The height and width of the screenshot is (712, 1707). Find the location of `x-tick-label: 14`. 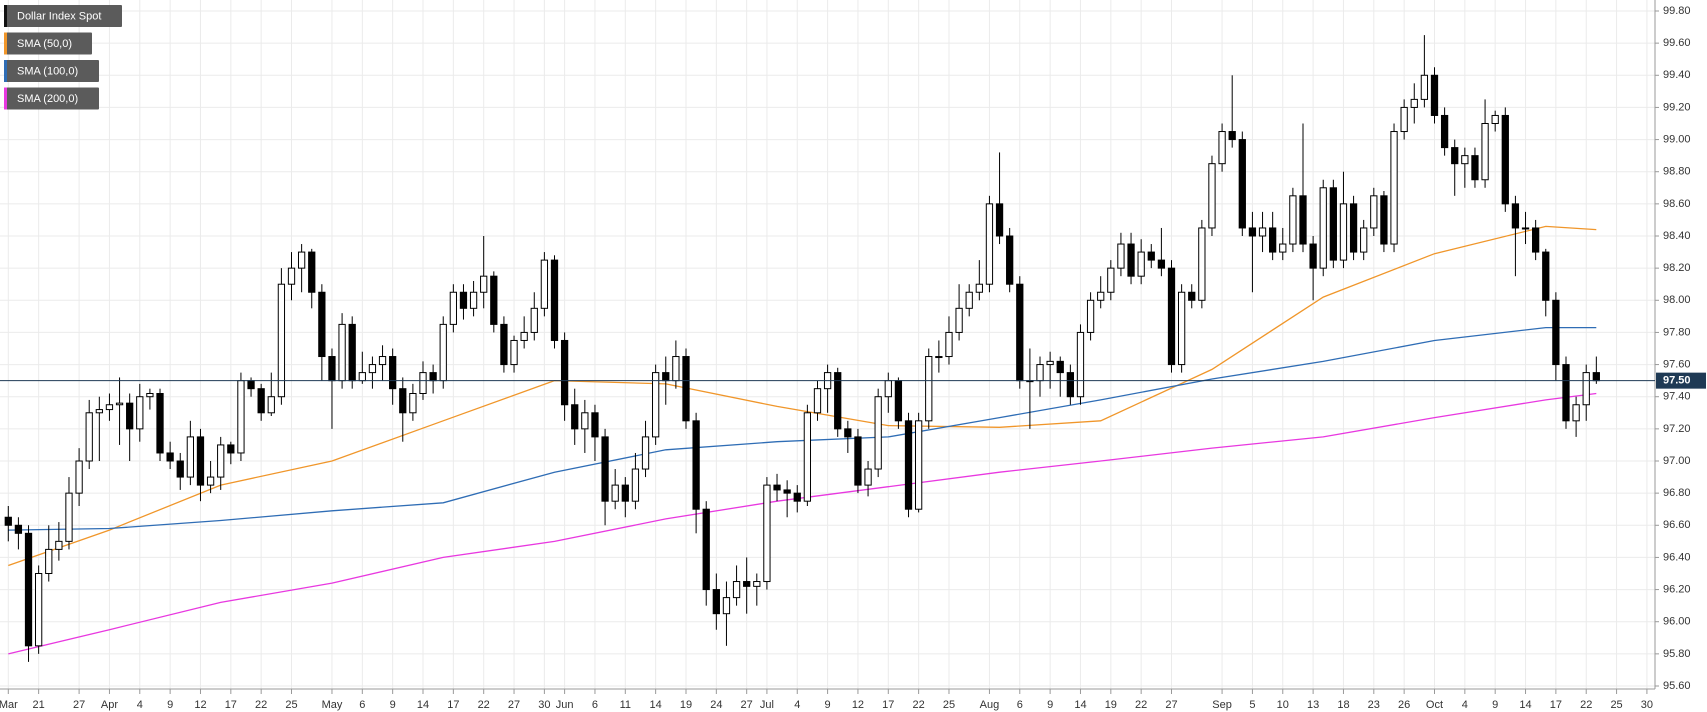

x-tick-label: 14 is located at coordinates (423, 705).